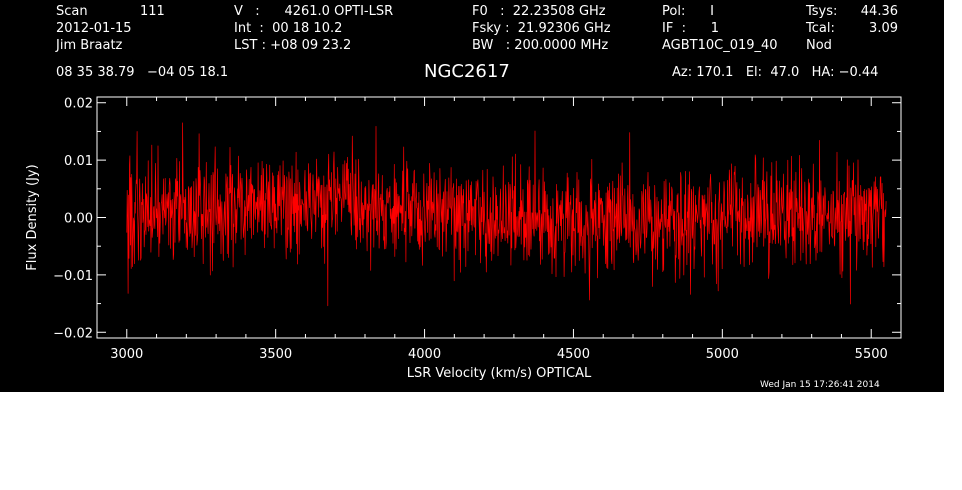 The image size is (962, 490). What do you see at coordinates (820, 385) in the screenshot?
I see `plot-timestamp: Wed Jan 15 17:26:41 2014` at bounding box center [820, 385].